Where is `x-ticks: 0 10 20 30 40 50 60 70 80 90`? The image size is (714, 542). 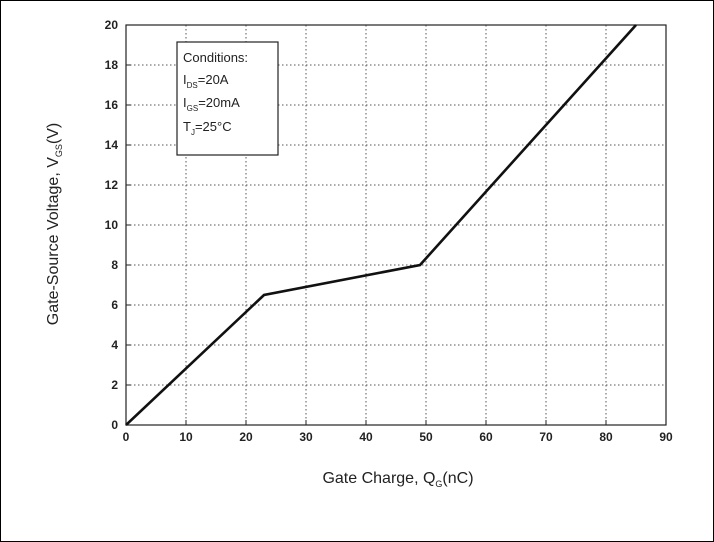 x-ticks: 0 10 20 30 40 50 60 70 80 90 is located at coordinates (398, 432).